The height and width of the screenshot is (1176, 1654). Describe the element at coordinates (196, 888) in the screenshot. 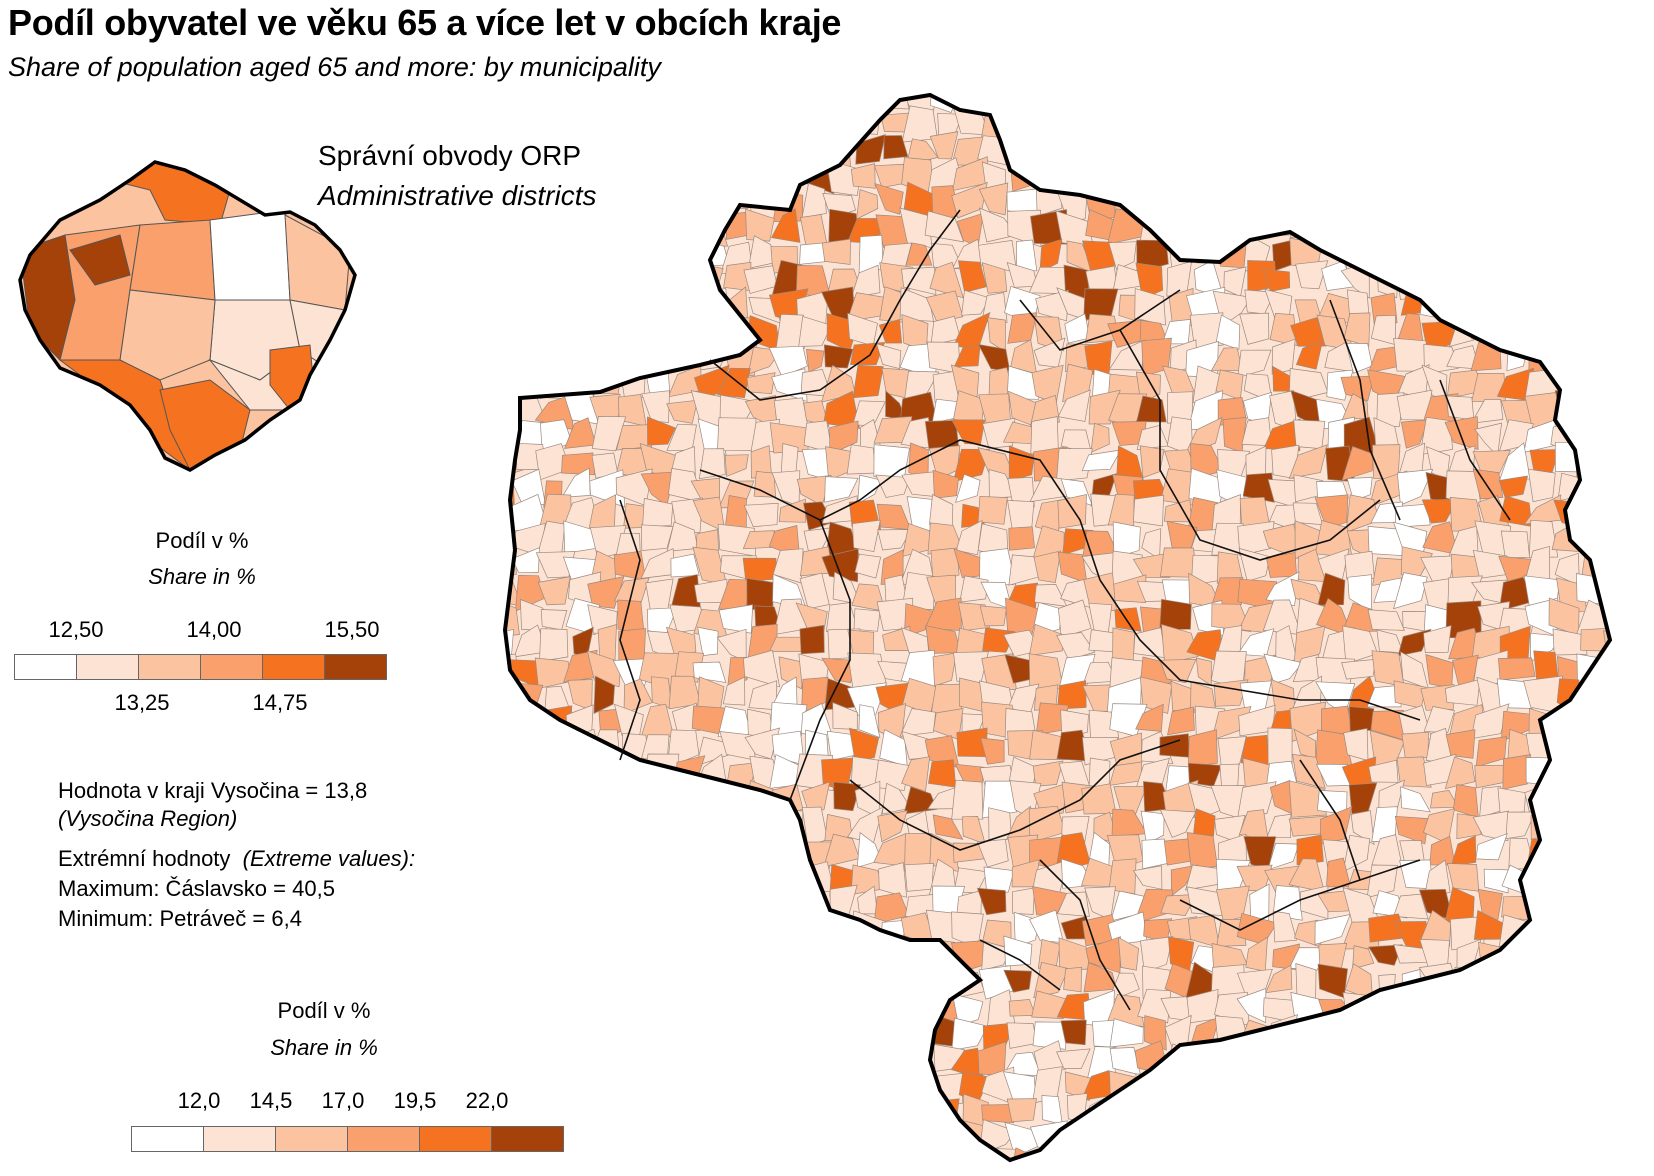

I see `maximum-value: Maximum: Čáslavsko = 40,5` at that location.